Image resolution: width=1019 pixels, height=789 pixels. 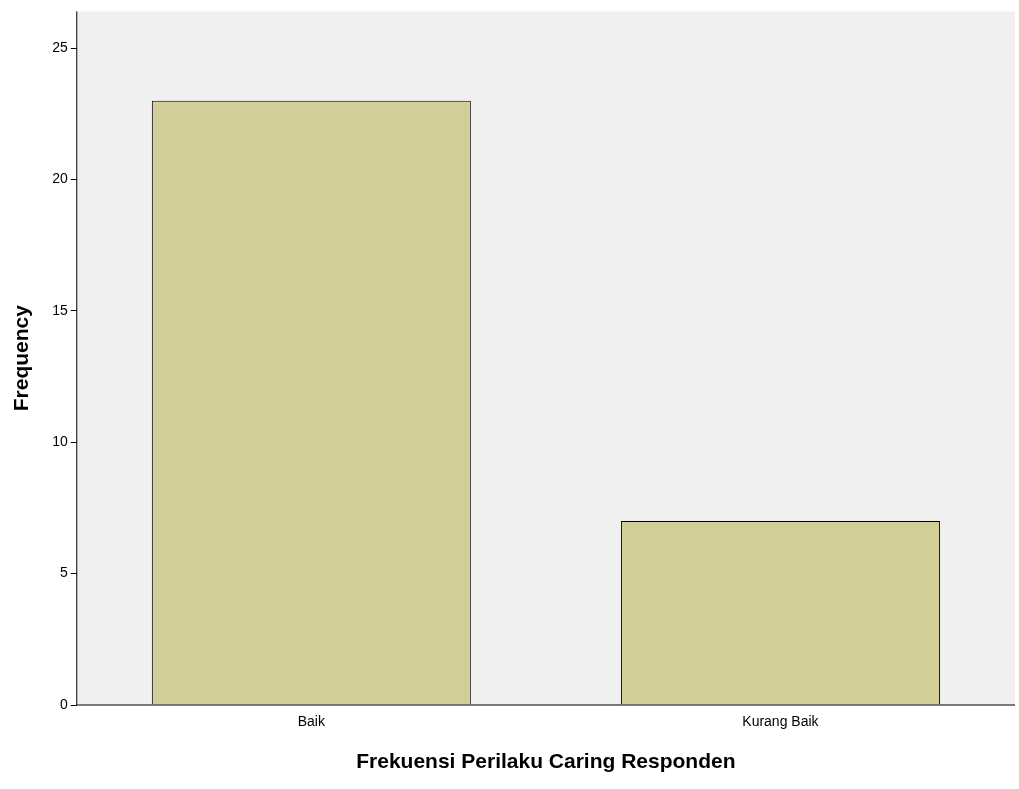 What do you see at coordinates (546, 761) in the screenshot?
I see `x-axis-title: Frekuensi Perilaku Caring Responden` at bounding box center [546, 761].